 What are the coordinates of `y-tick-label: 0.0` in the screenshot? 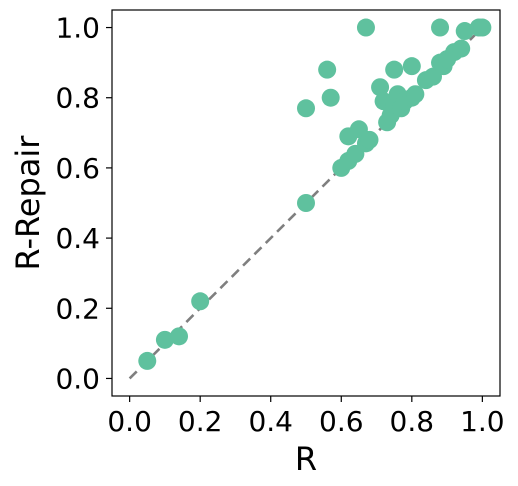 It's located at (77, 378).